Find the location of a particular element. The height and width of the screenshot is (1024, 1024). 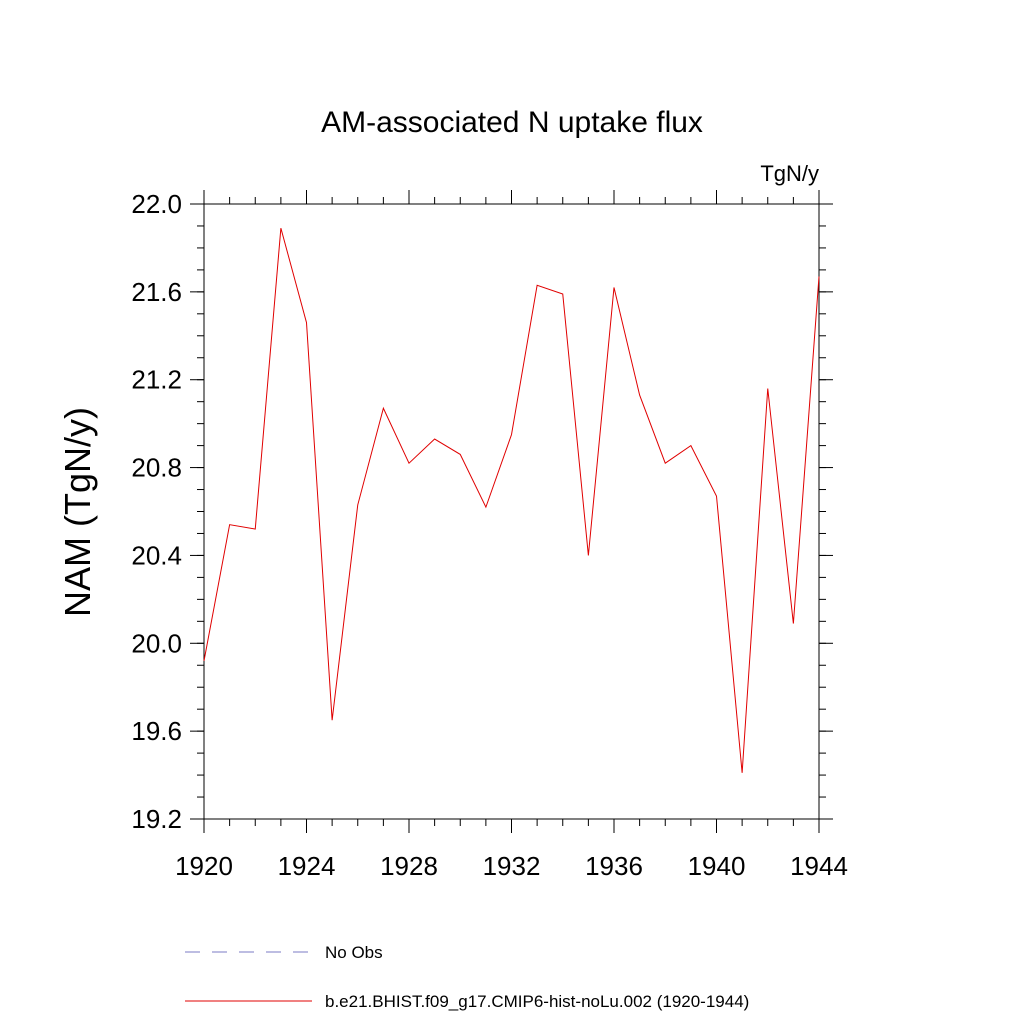

y-tick-label: 21.6 is located at coordinates (156, 292).